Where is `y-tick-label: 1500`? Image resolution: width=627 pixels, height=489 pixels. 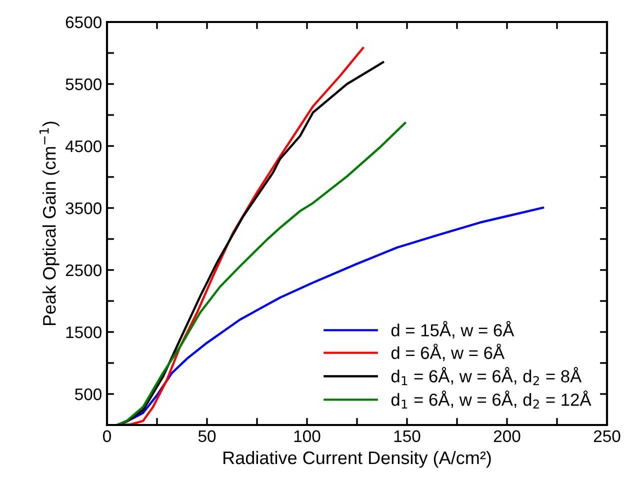
y-tick-label: 1500 is located at coordinates (84, 332).